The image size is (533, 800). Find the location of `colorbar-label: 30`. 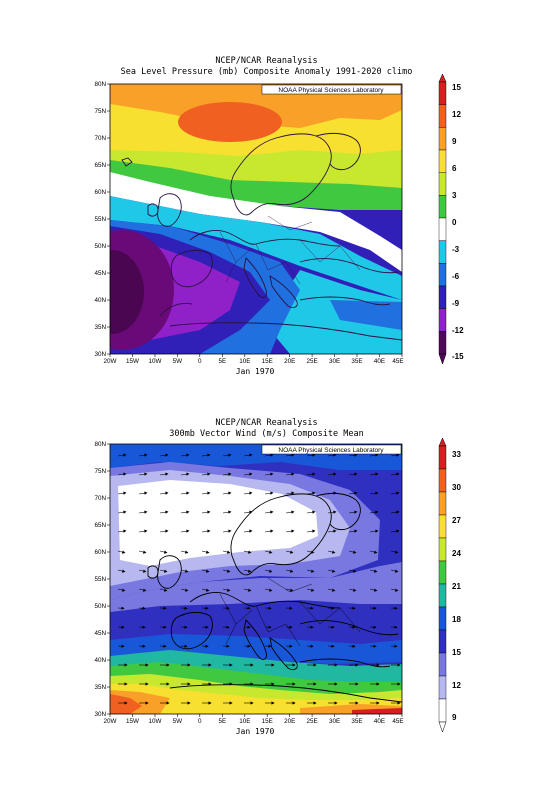

colorbar-label: 30 is located at coordinates (456, 487).